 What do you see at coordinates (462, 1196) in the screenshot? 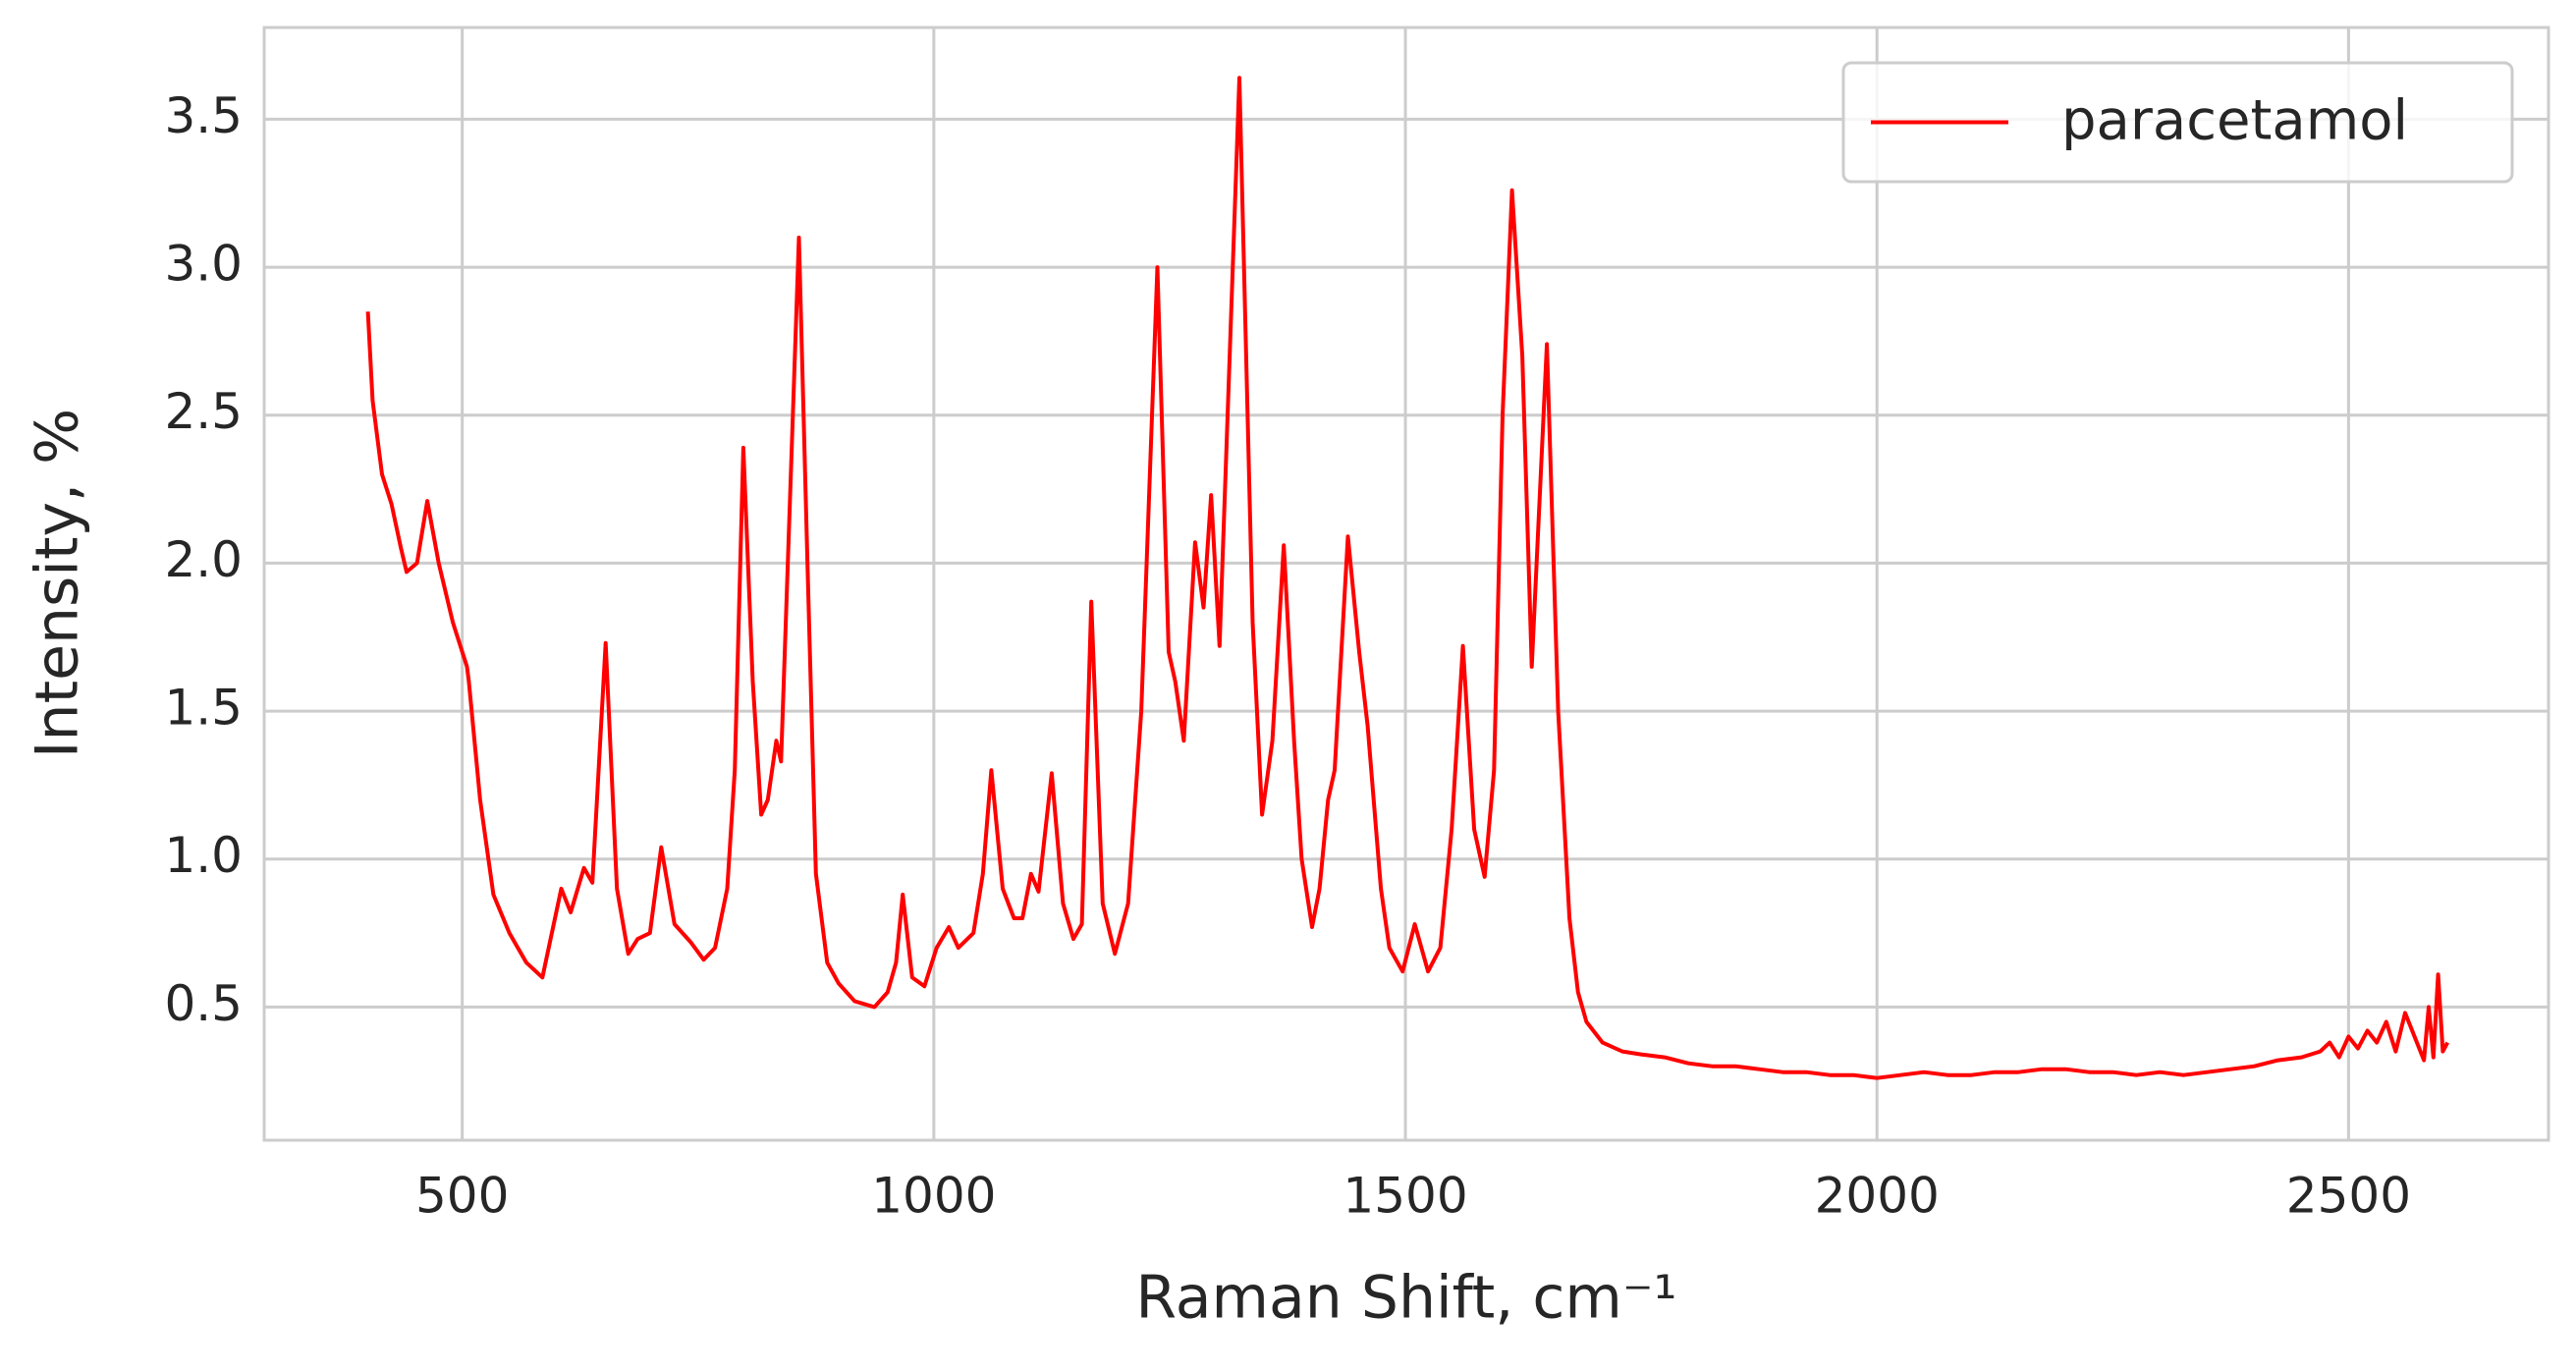
I see `x-tick-label: 500` at bounding box center [462, 1196].